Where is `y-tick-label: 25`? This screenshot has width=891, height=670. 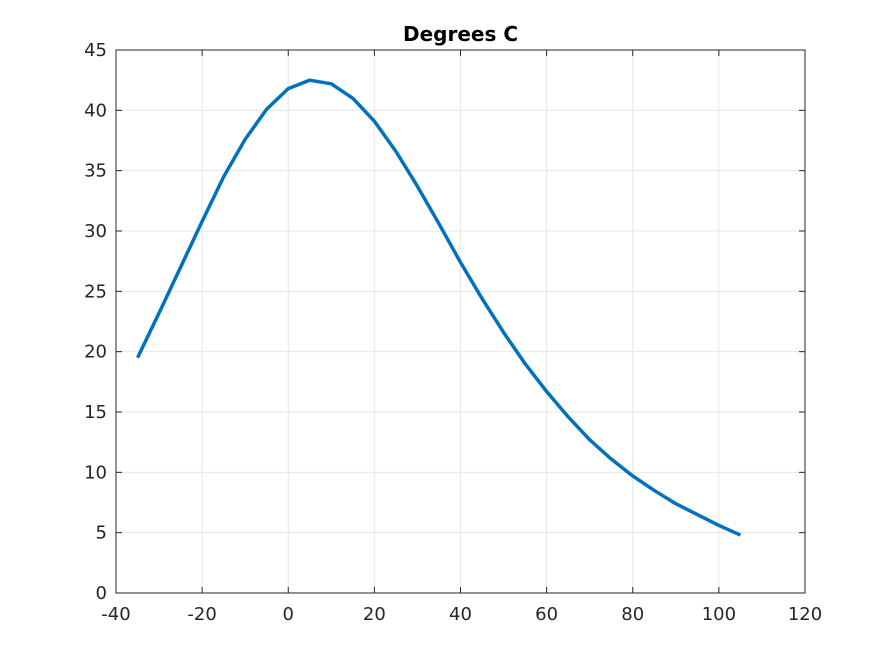 y-tick-label: 25 is located at coordinates (95, 291).